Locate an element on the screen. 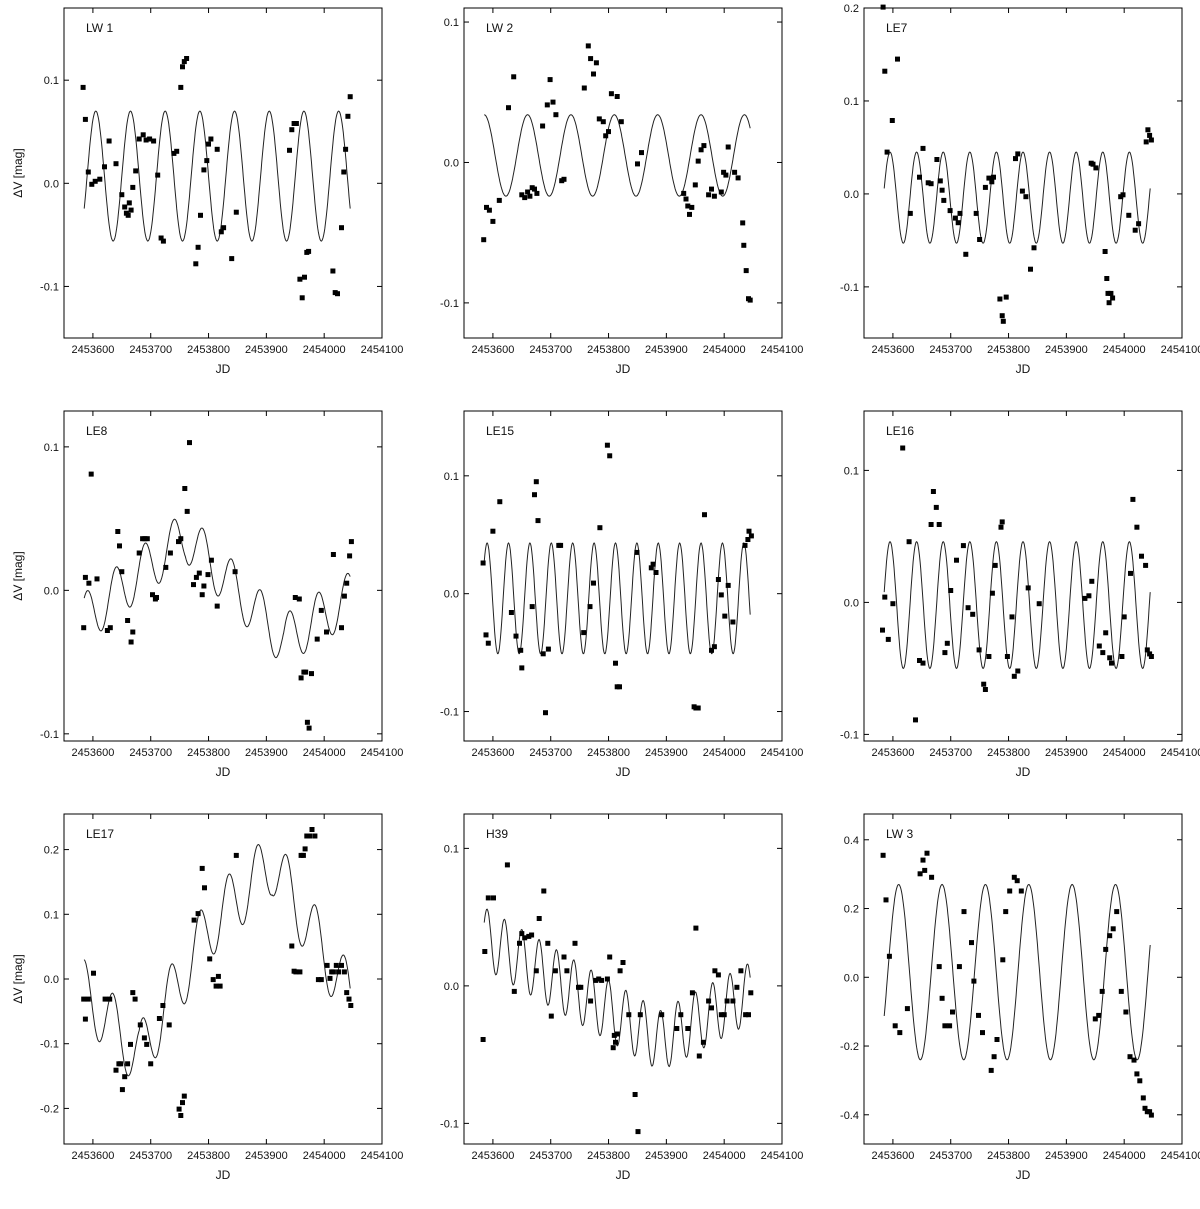  panel-title: LW 3 is located at coordinates (899, 834).